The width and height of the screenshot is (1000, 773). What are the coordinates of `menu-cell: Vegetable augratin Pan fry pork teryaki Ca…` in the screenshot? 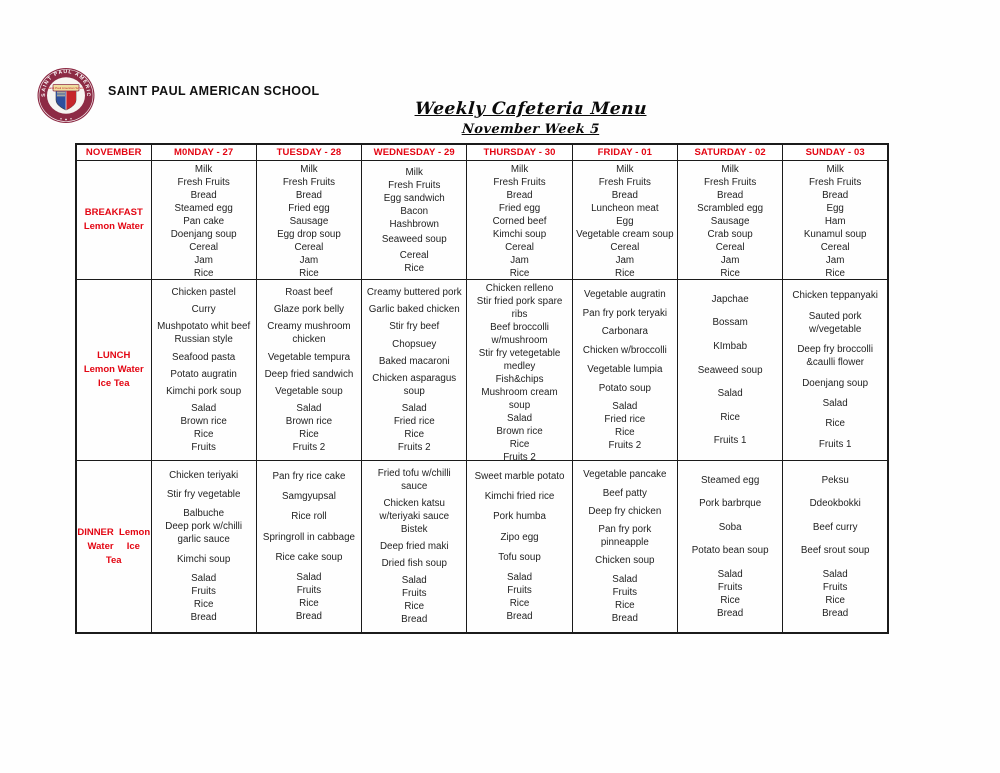 It's located at (624, 370).